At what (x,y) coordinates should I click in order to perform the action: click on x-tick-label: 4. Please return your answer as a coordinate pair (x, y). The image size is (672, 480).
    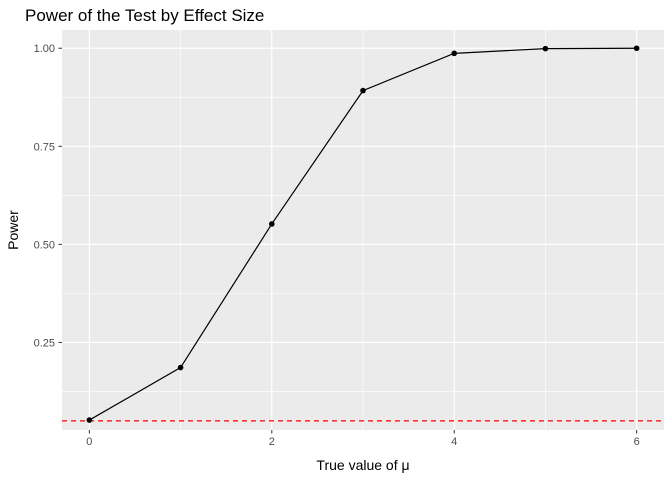
    Looking at the image, I should click on (454, 442).